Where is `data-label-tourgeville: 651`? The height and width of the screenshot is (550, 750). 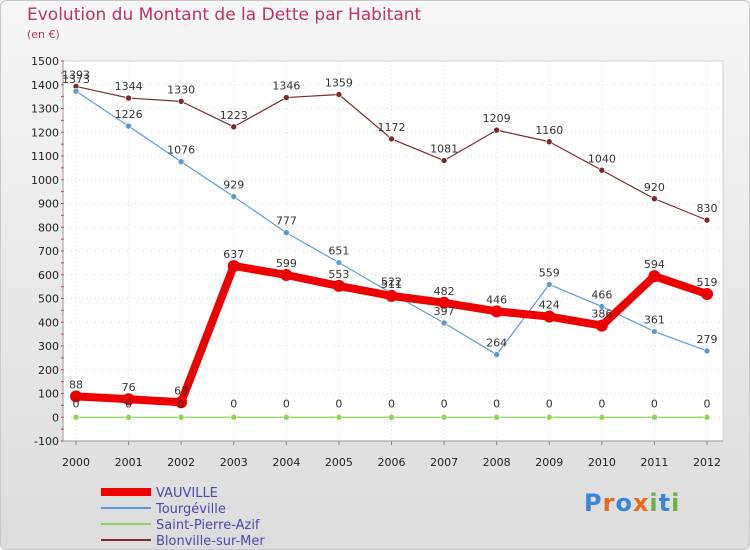
data-label-tourgeville: 651 is located at coordinates (338, 251).